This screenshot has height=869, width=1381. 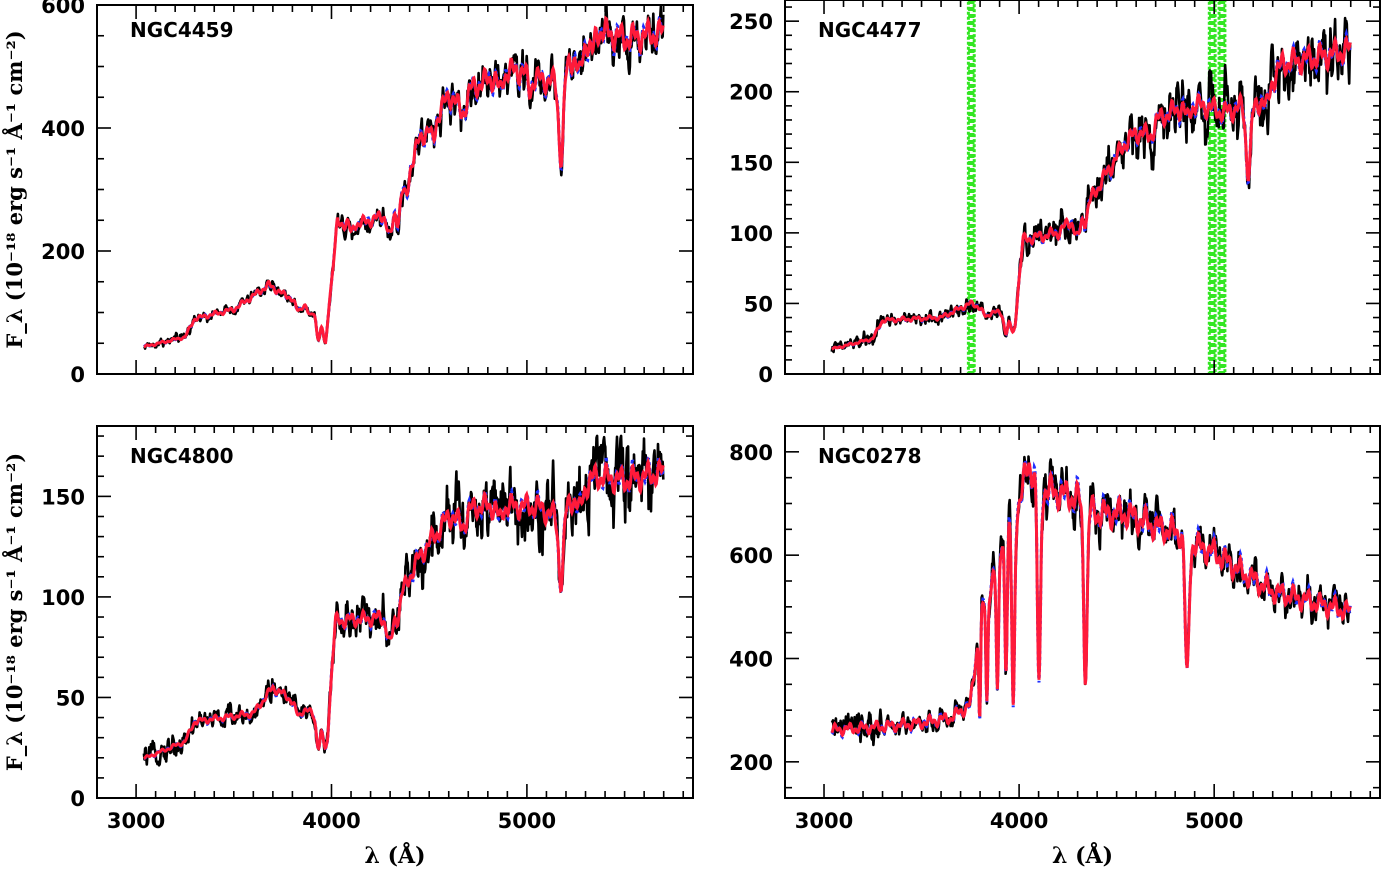 What do you see at coordinates (751, 453) in the screenshot?
I see `y-tick-label: 800` at bounding box center [751, 453].